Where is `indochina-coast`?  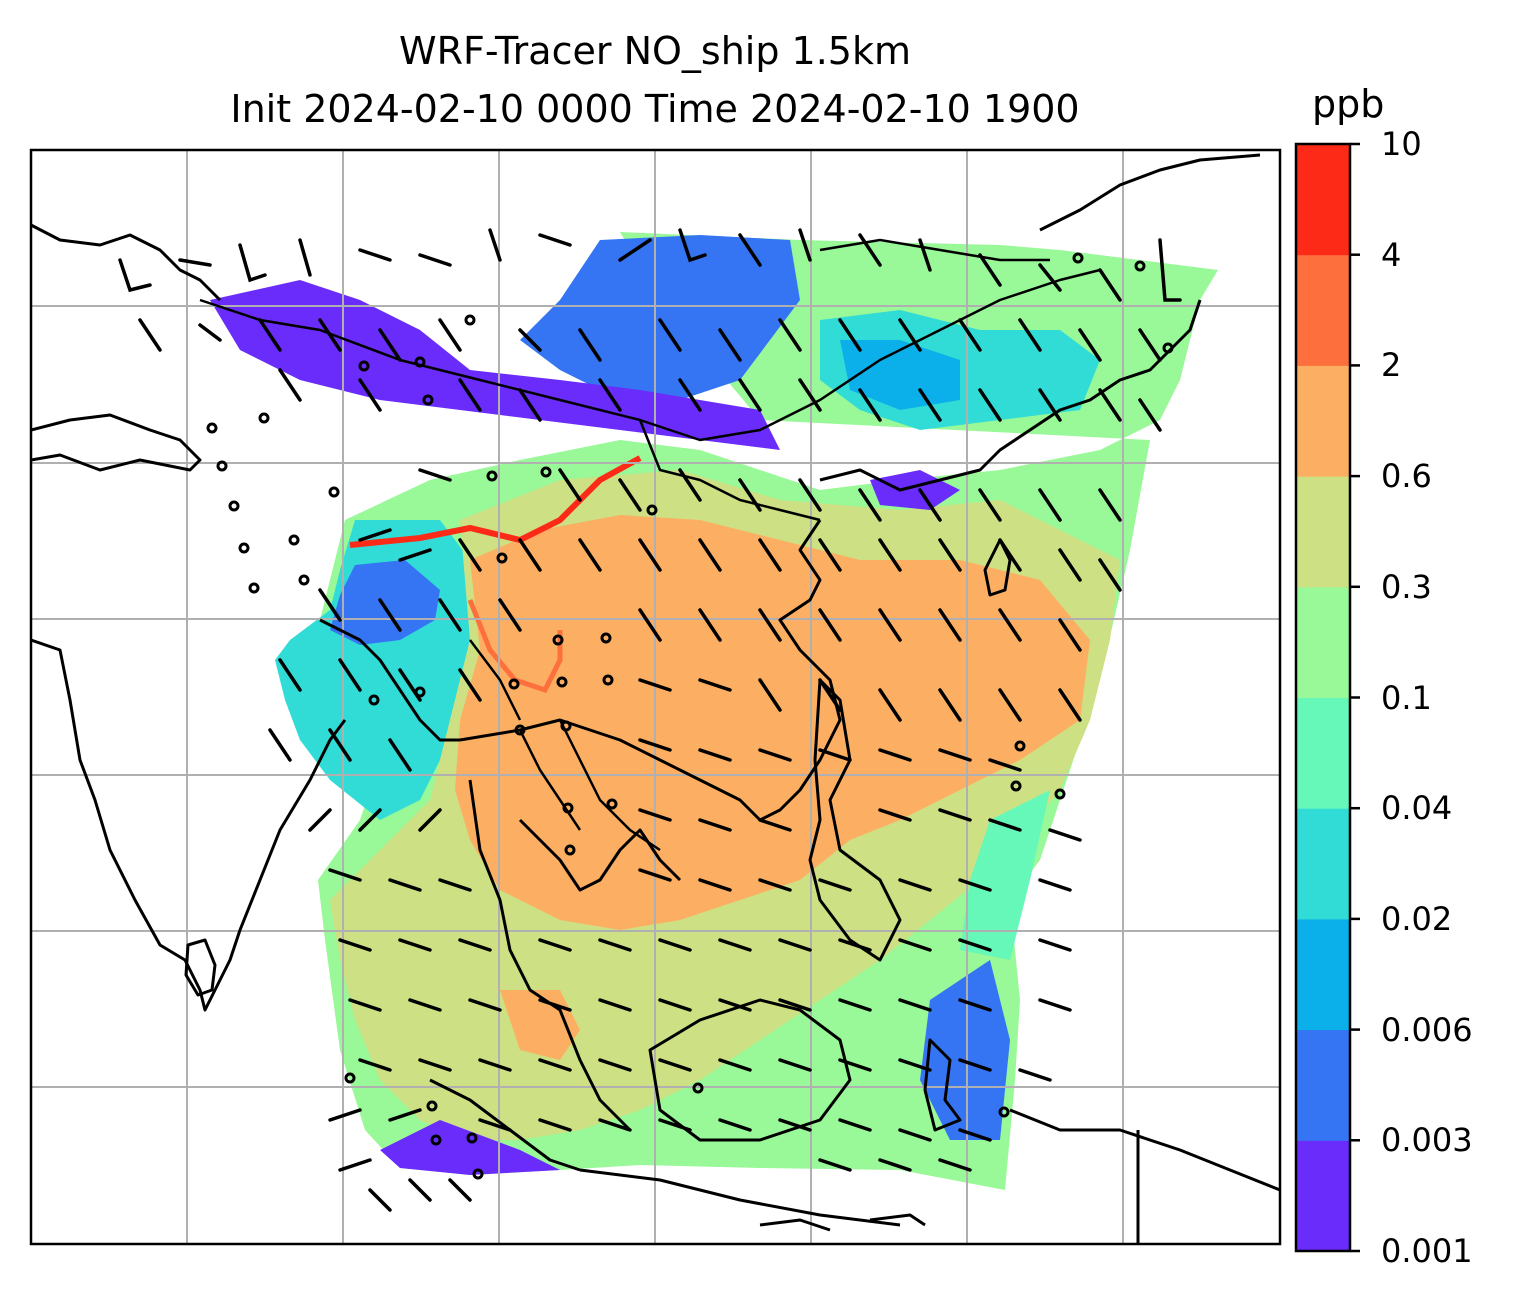 indochina-coast is located at coordinates (650, 670).